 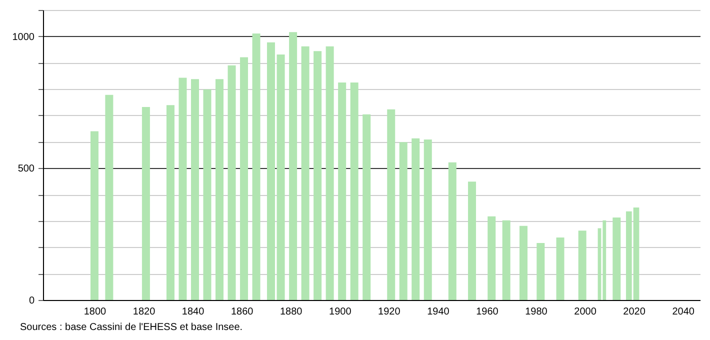 What do you see at coordinates (291, 312) in the screenshot?
I see `x-tick-label: 1880` at bounding box center [291, 312].